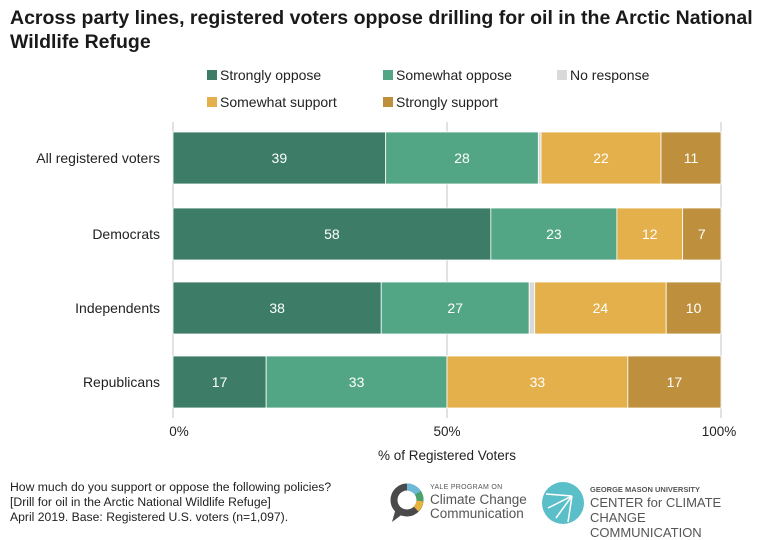  What do you see at coordinates (645, 489) in the screenshot?
I see `gmu-small: GEORGE MASON UNIVERSITY` at bounding box center [645, 489].